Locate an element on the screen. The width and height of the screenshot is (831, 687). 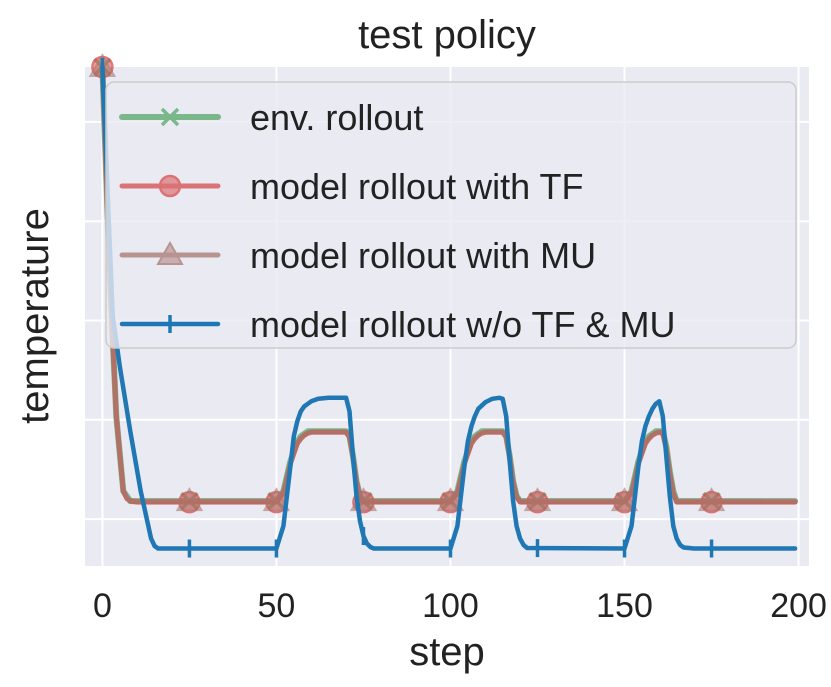
x-tick-label-150: 150 is located at coordinates (624, 606).